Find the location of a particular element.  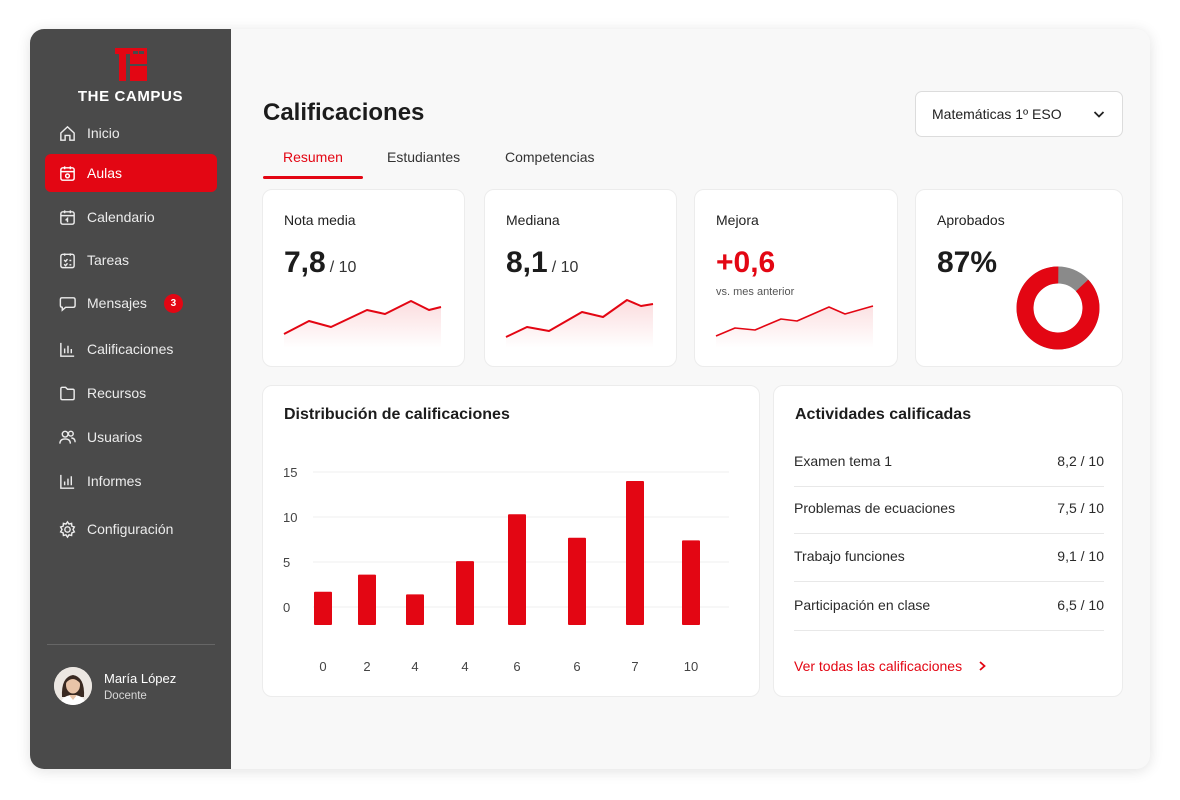

kpi-value: +0,6 is located at coordinates (746, 262).